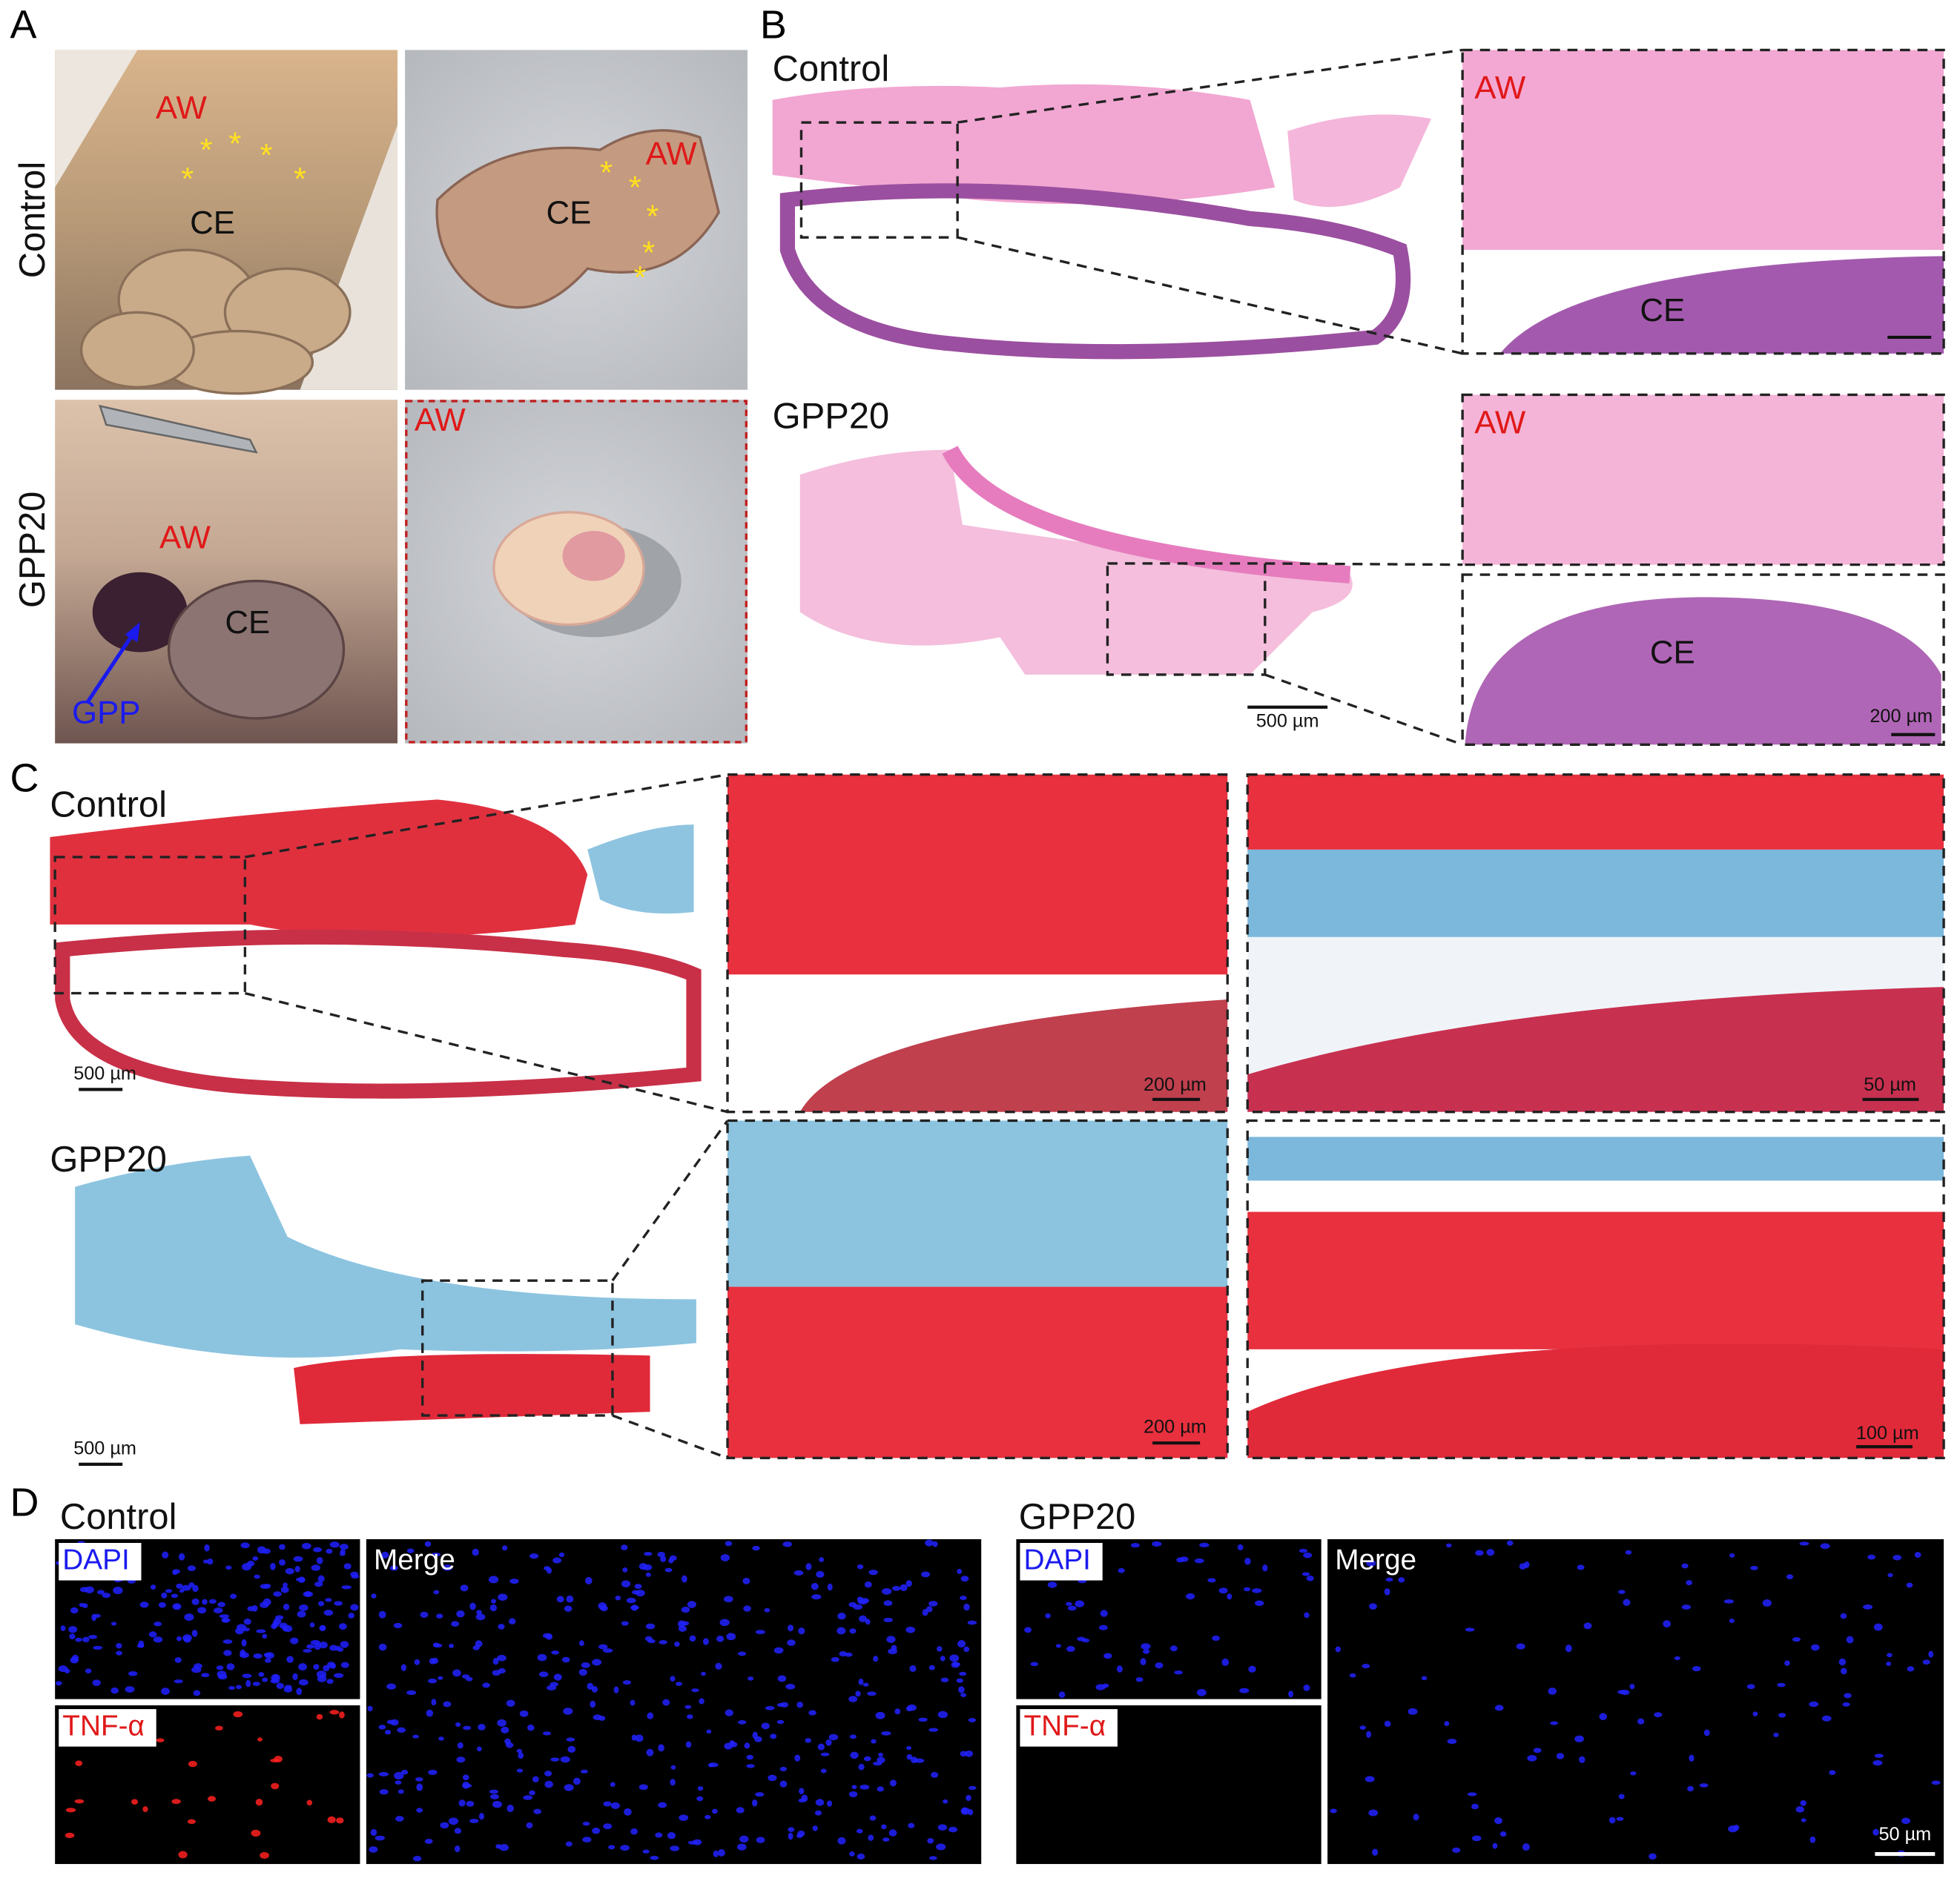 The width and height of the screenshot is (1960, 1884). What do you see at coordinates (1703, 479) in the screenshot?
I see `inset` at bounding box center [1703, 479].